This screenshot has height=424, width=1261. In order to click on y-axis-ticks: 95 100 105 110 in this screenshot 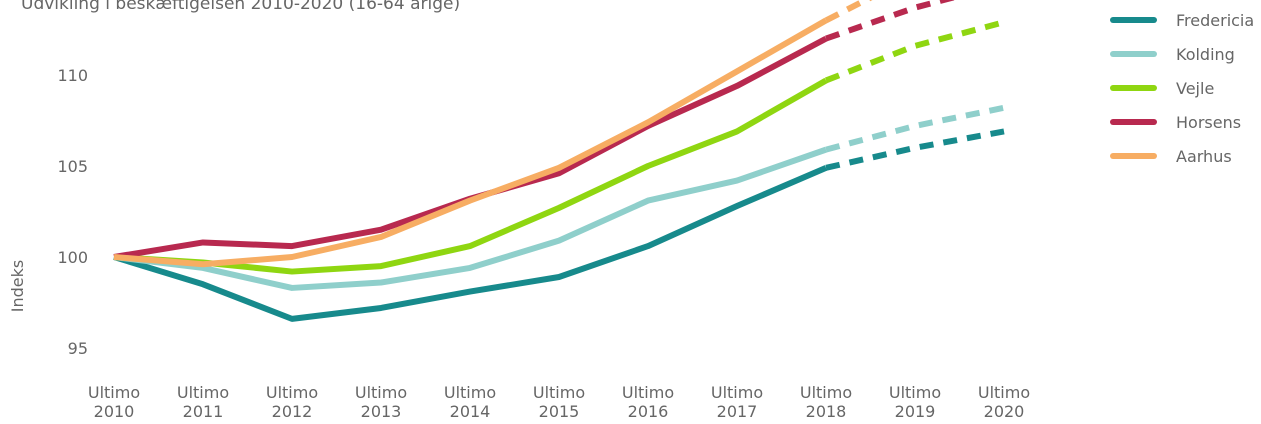, I will do `click(72, 212)`.